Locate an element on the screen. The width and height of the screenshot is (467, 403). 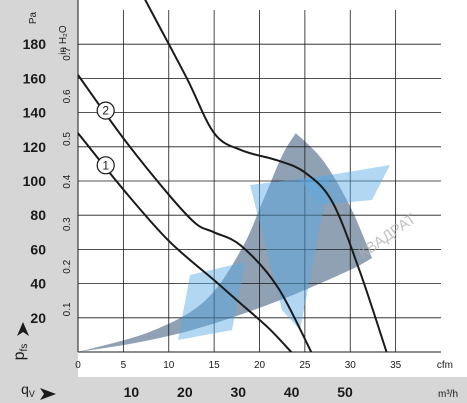
svg-text: pfs is located at coordinates (20, 352).